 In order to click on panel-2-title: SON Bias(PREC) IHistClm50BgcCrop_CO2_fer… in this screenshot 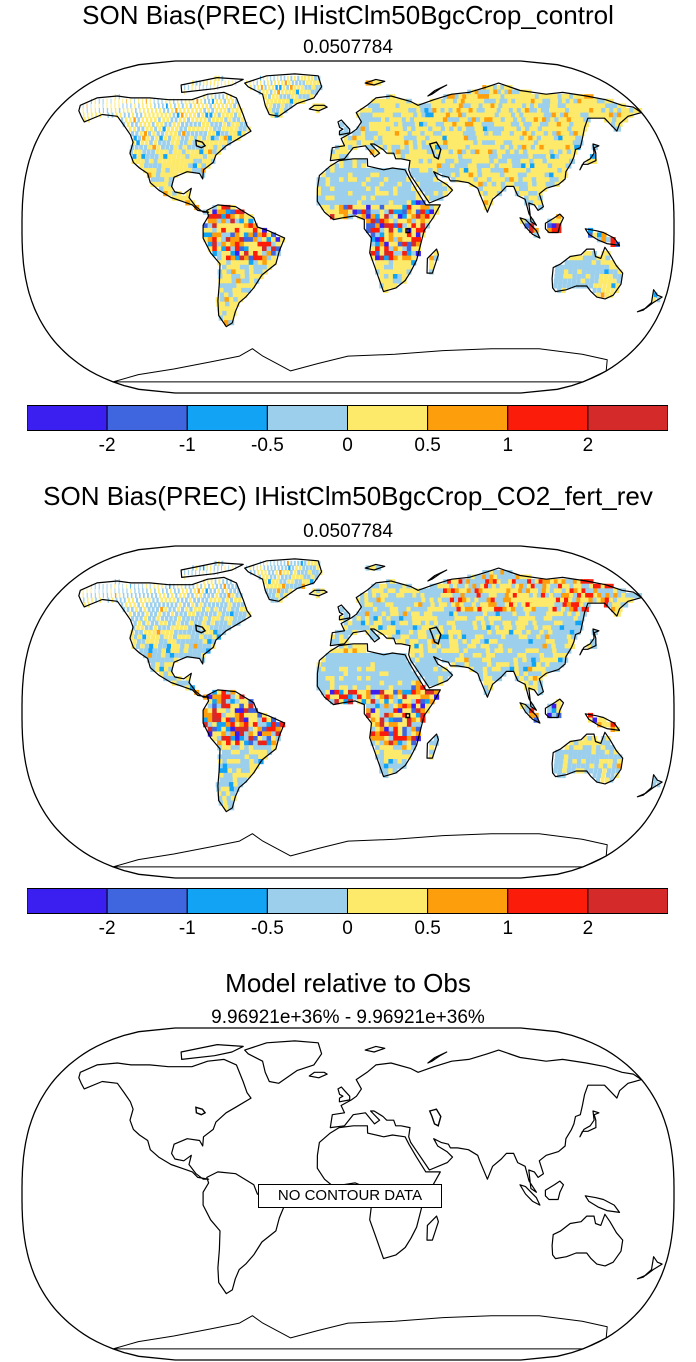, I will do `click(348, 496)`.